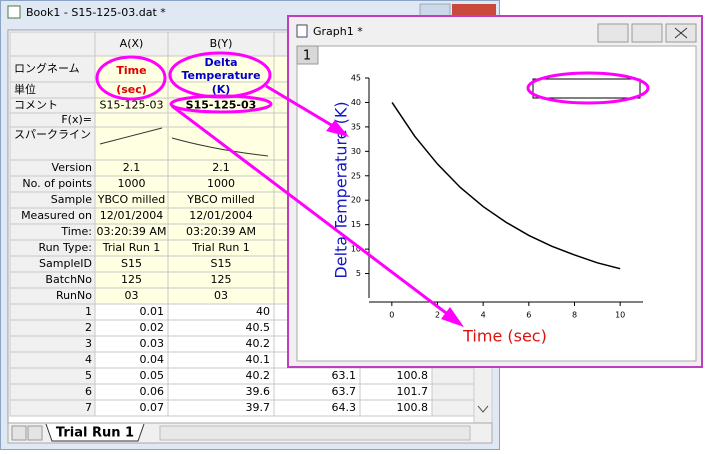  Describe the element at coordinates (341, 189) in the screenshot. I see `y-axis-title: Delta Temperature (K)` at that location.